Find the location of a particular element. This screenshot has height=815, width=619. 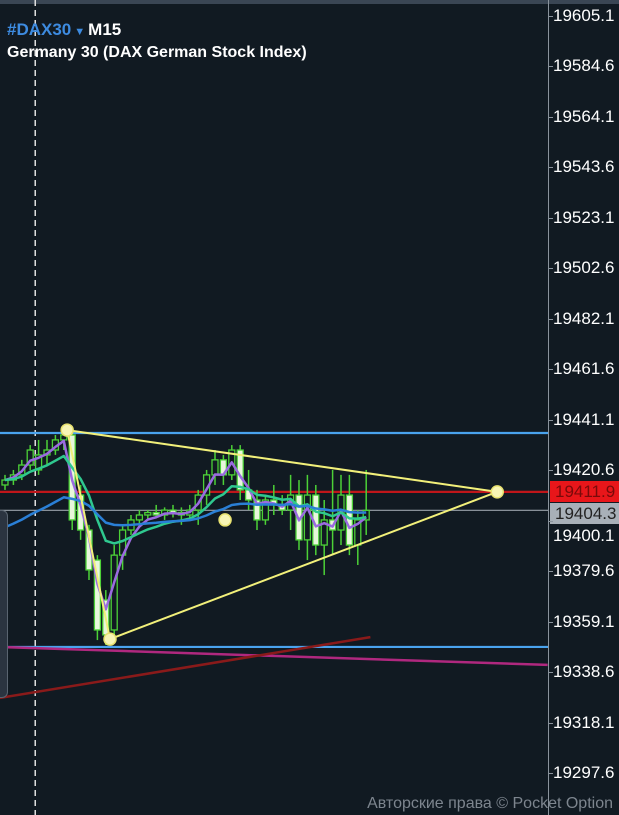

current-price-label: 19404.3 is located at coordinates (584, 513).